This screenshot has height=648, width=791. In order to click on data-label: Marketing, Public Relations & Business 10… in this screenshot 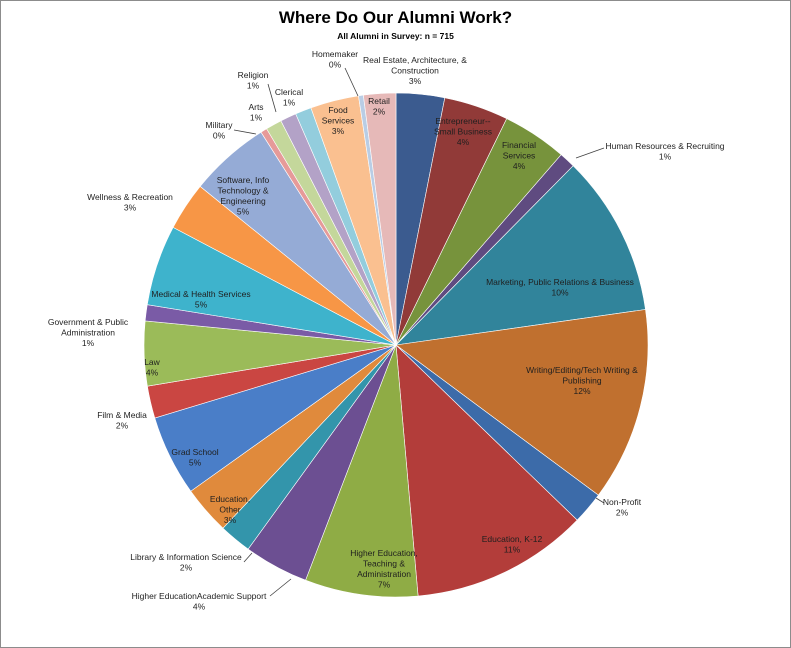, I will do `click(560, 287)`.